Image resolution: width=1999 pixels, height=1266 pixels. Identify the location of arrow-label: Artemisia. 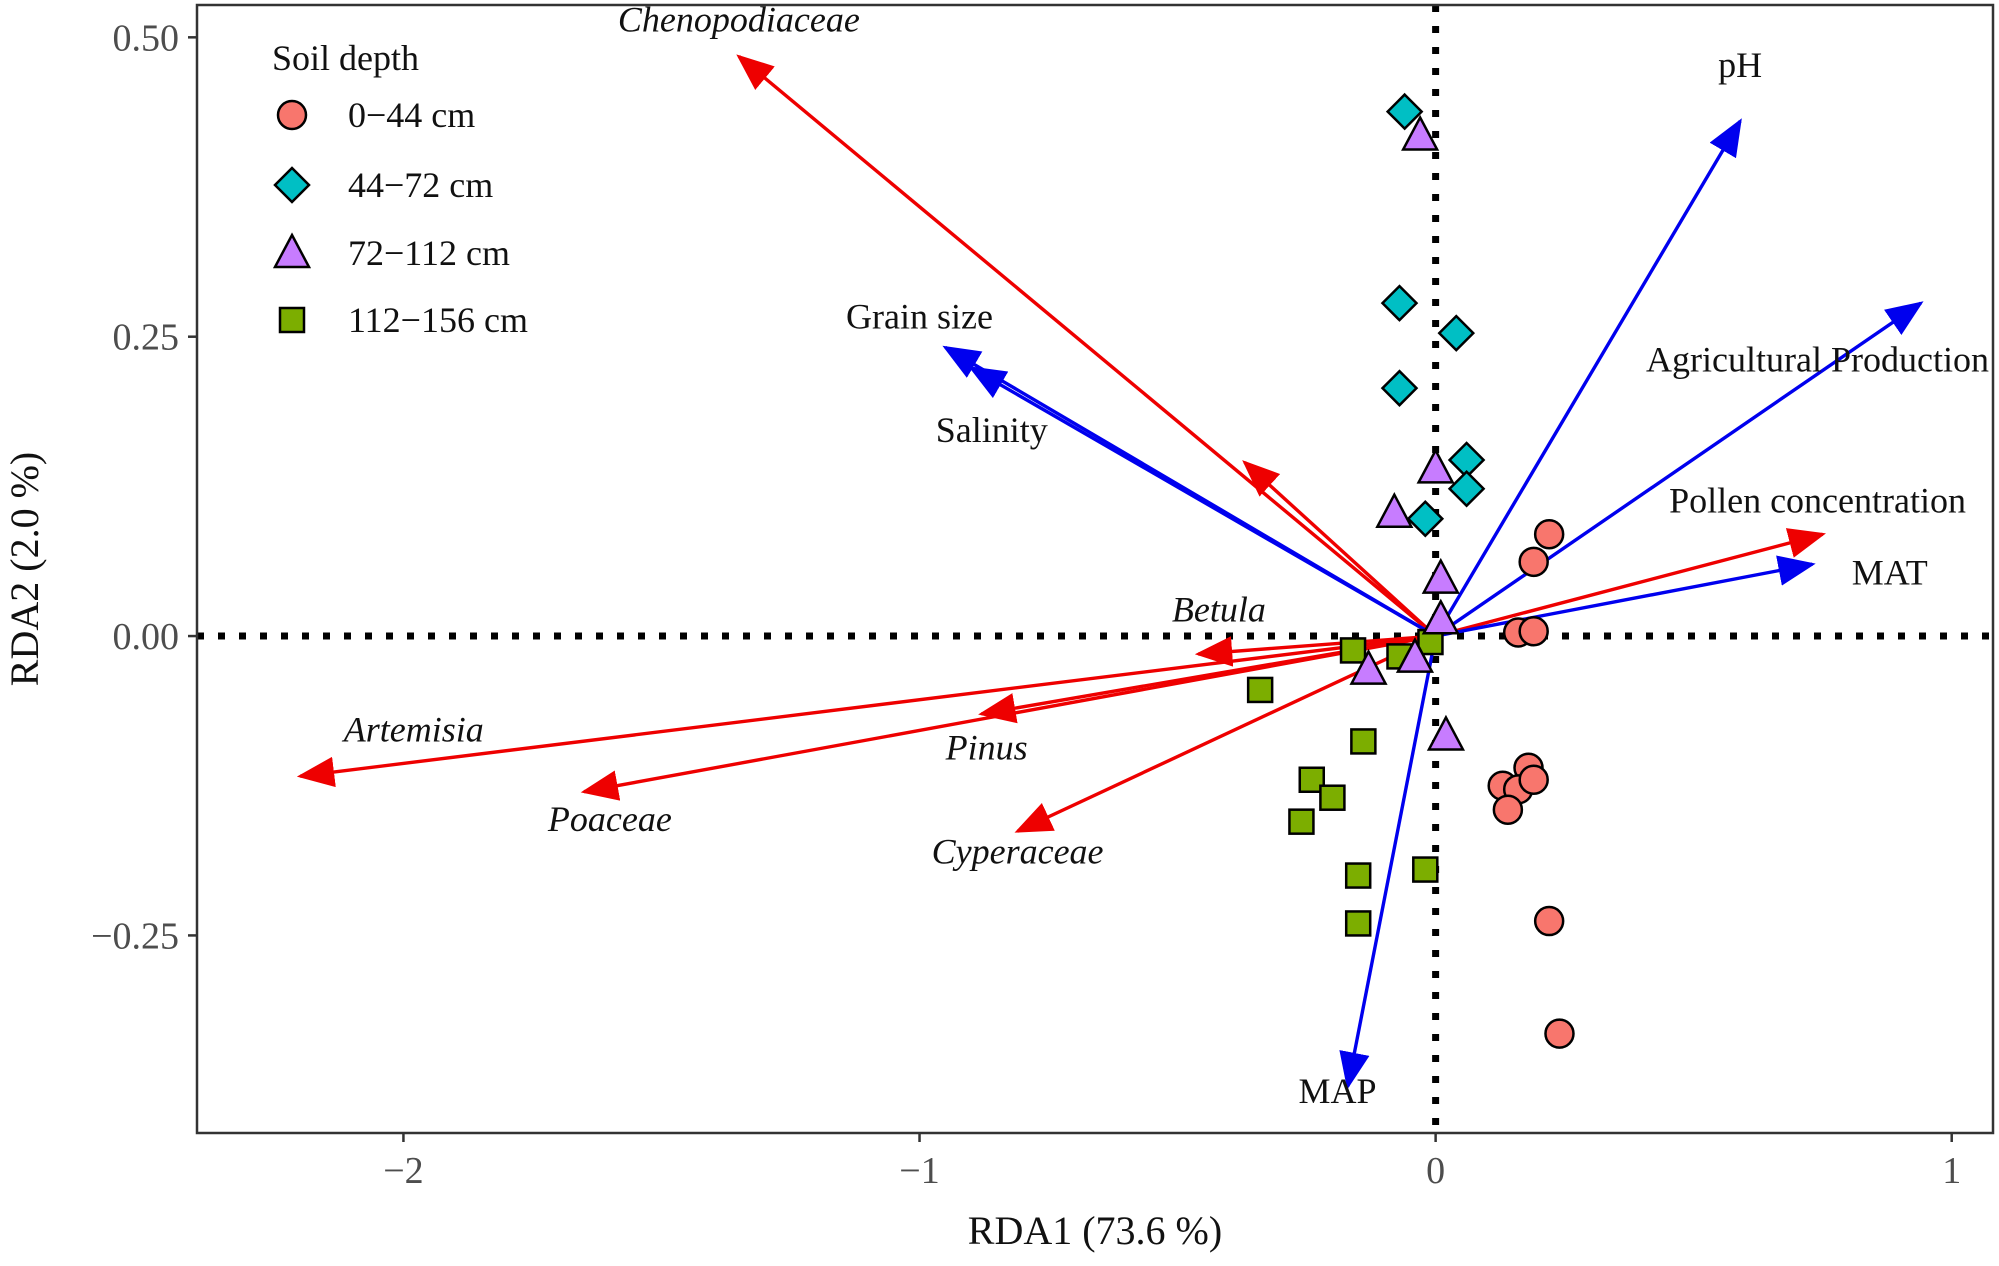
(413, 729).